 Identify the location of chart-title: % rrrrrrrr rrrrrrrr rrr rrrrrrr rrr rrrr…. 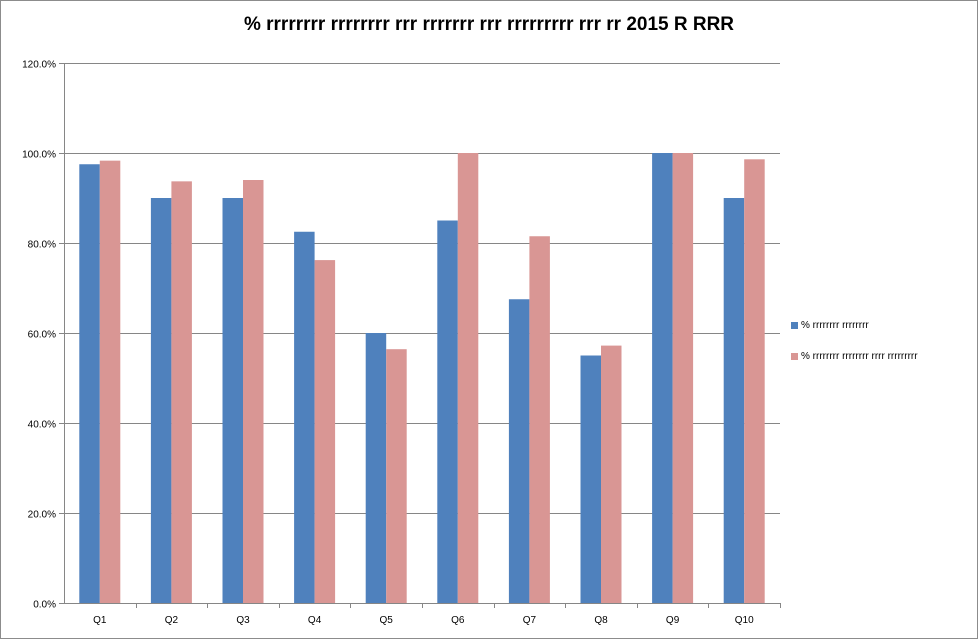
(489, 24).